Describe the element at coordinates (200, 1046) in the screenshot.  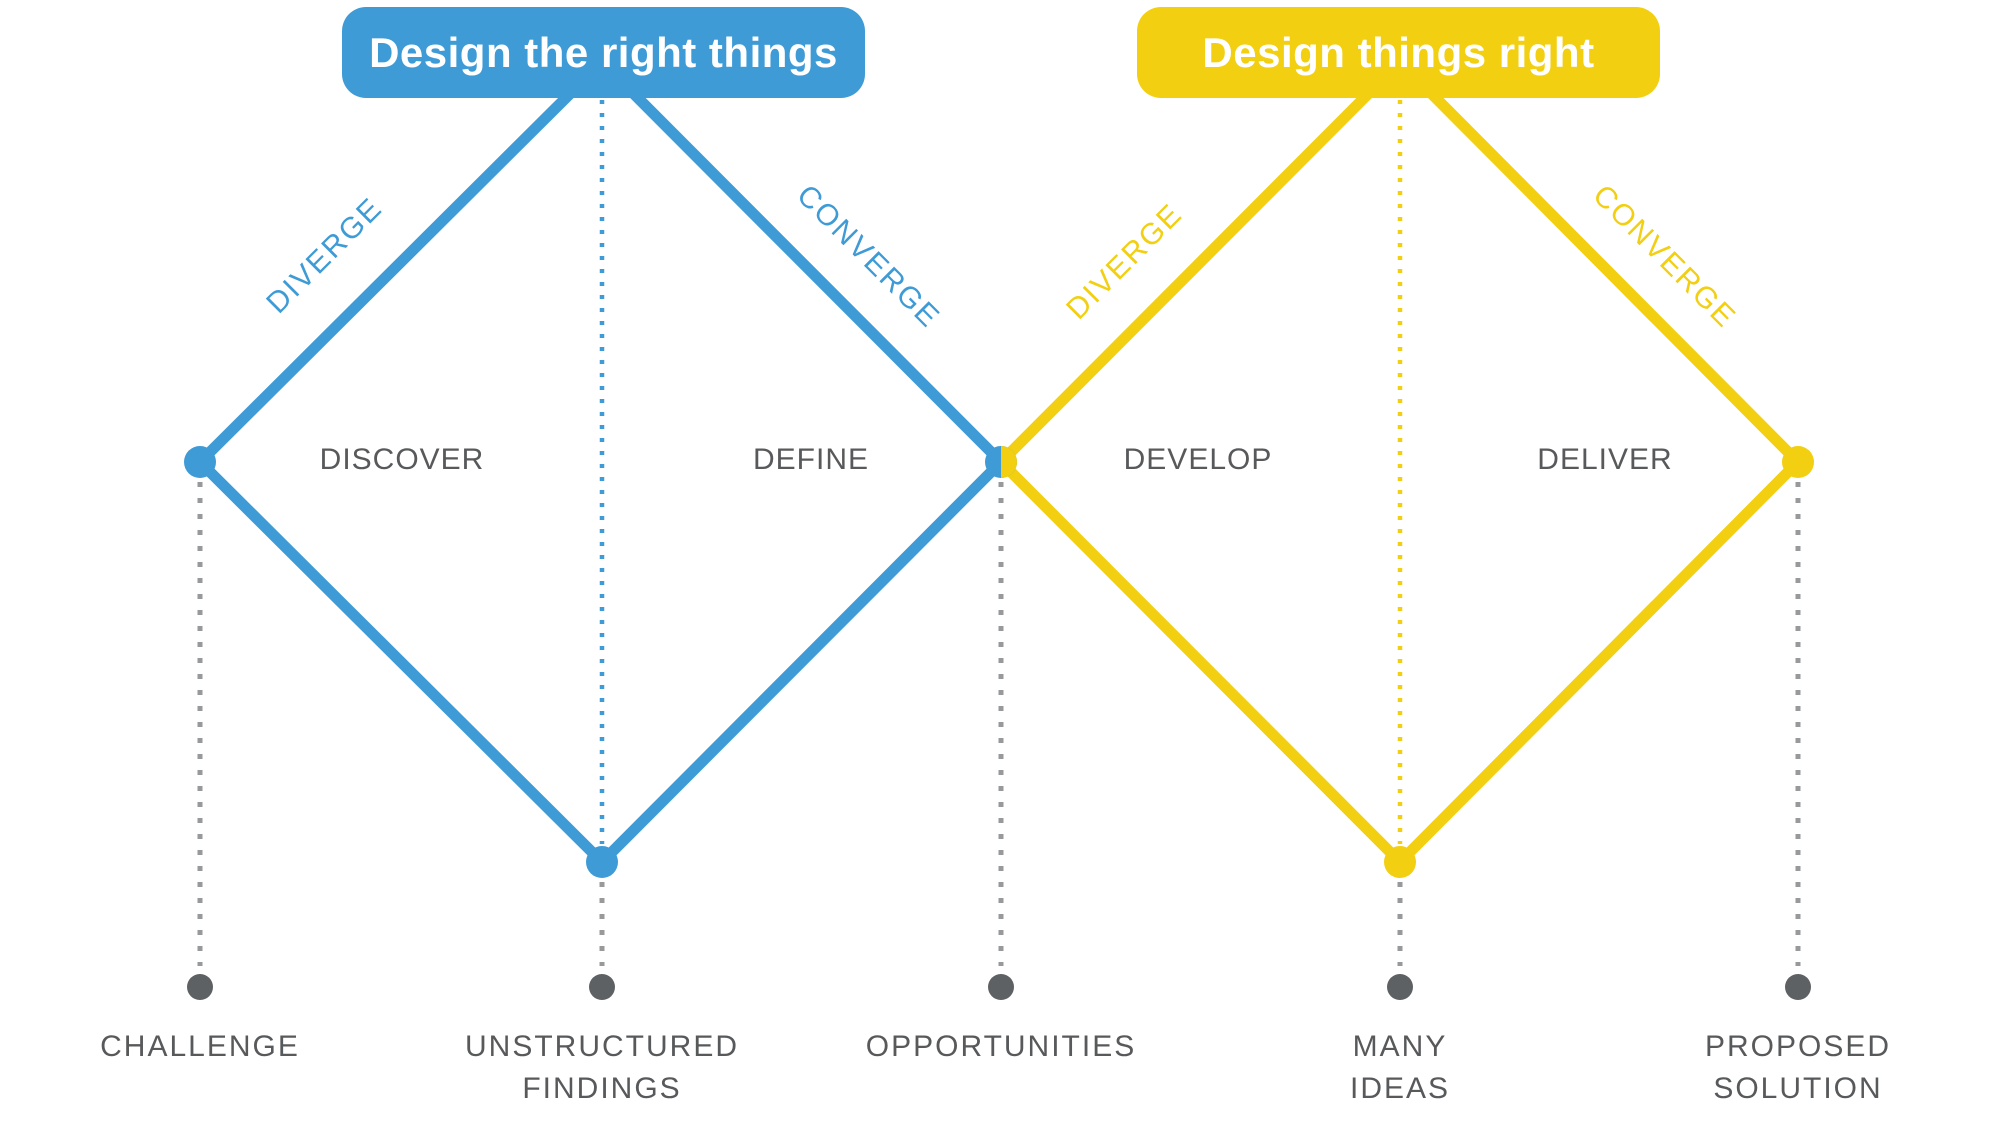
I see `milestone-challenge: CHALLENGE` at that location.